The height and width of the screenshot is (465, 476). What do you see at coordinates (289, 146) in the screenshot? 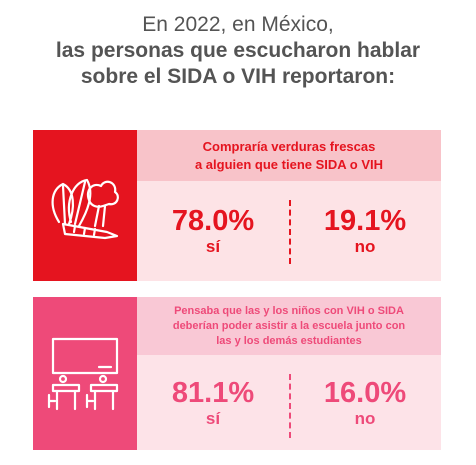
I see `question-line: Compraría verduras frescas` at bounding box center [289, 146].